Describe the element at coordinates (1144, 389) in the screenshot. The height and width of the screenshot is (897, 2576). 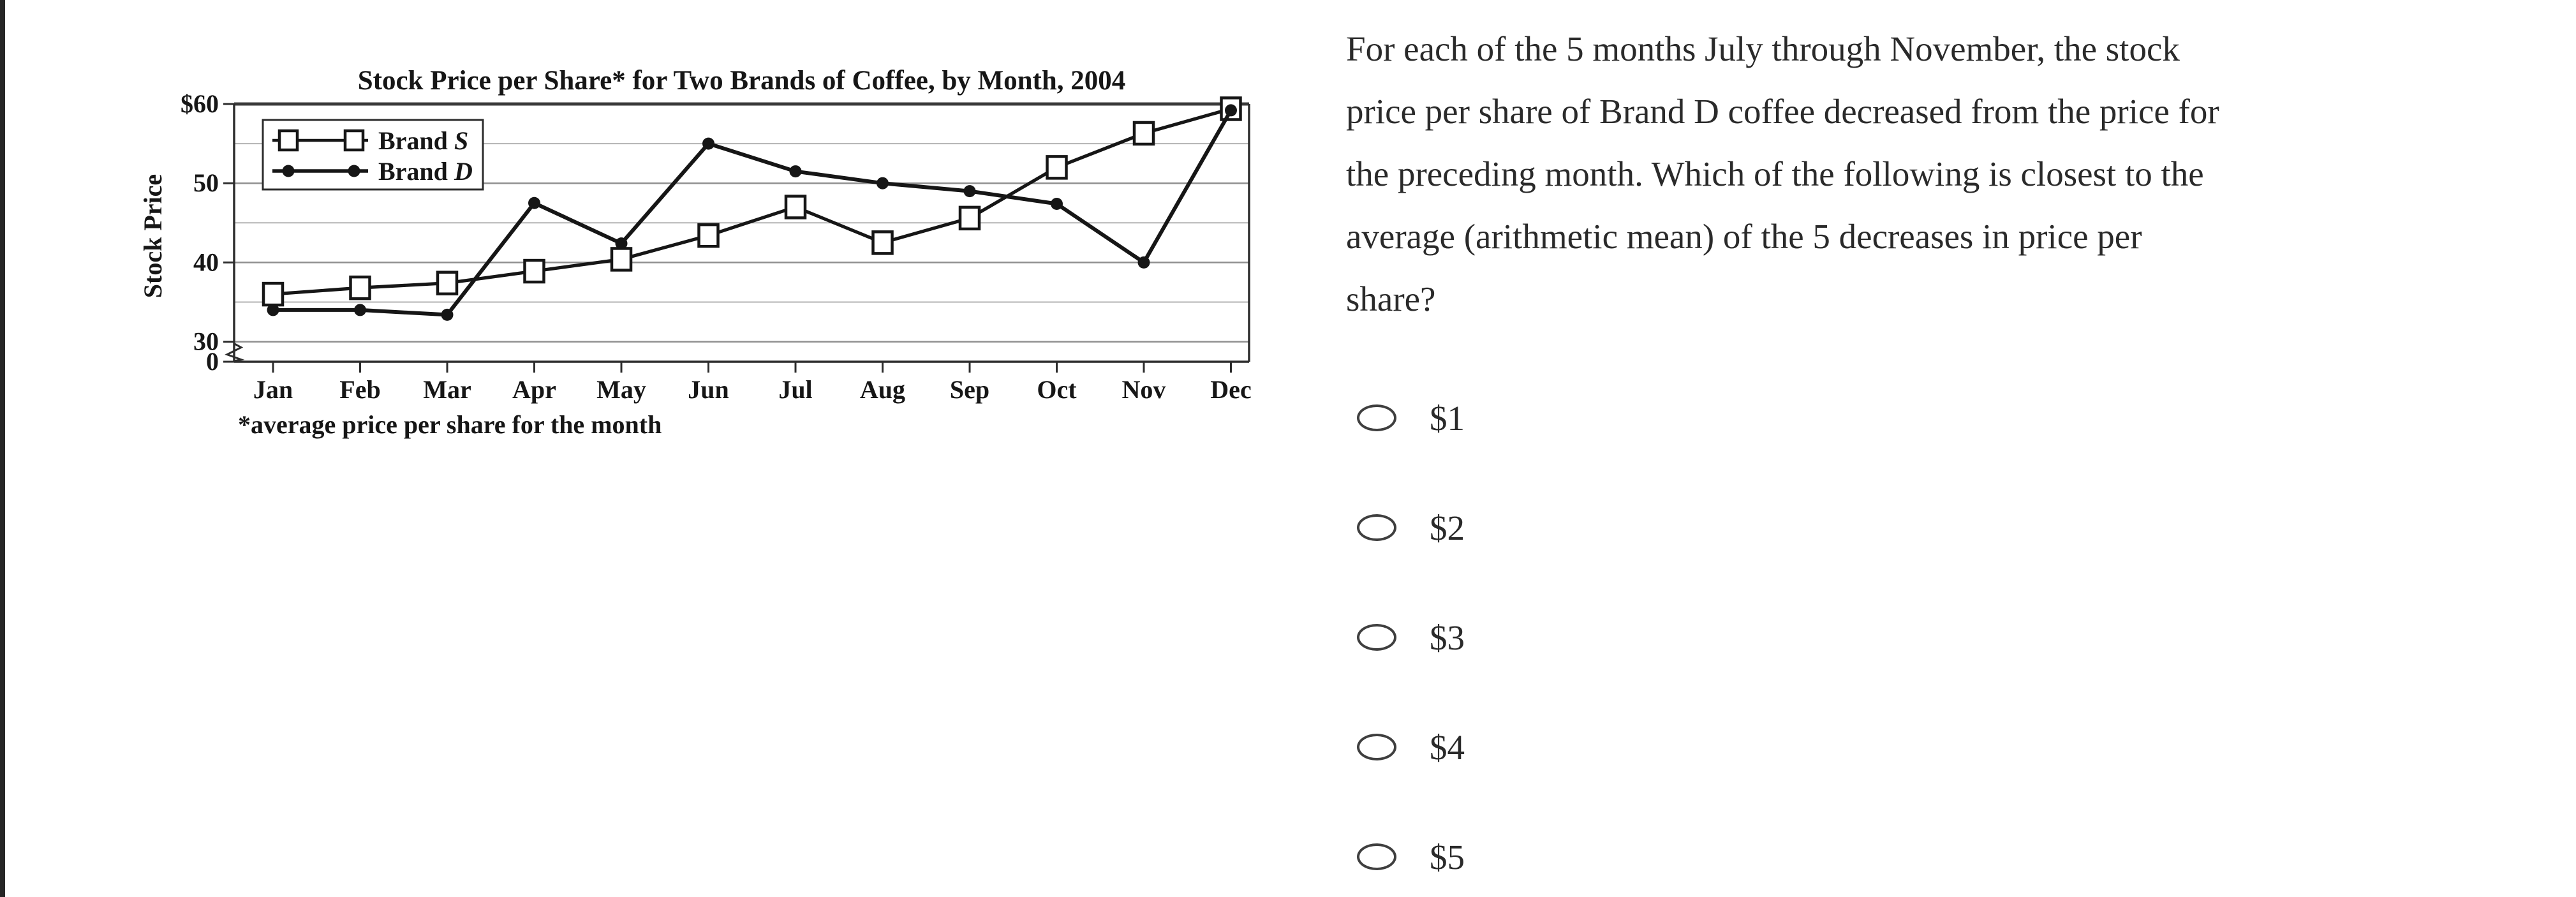
I see `x-tick-label-Nov: Nov` at that location.